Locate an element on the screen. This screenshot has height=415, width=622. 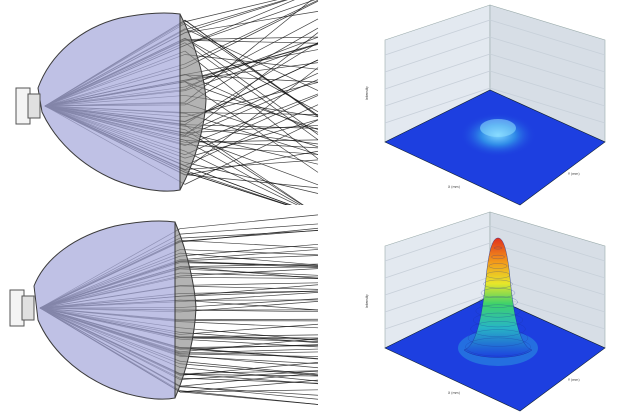
contour-lines is located at coordinates (498, 301).